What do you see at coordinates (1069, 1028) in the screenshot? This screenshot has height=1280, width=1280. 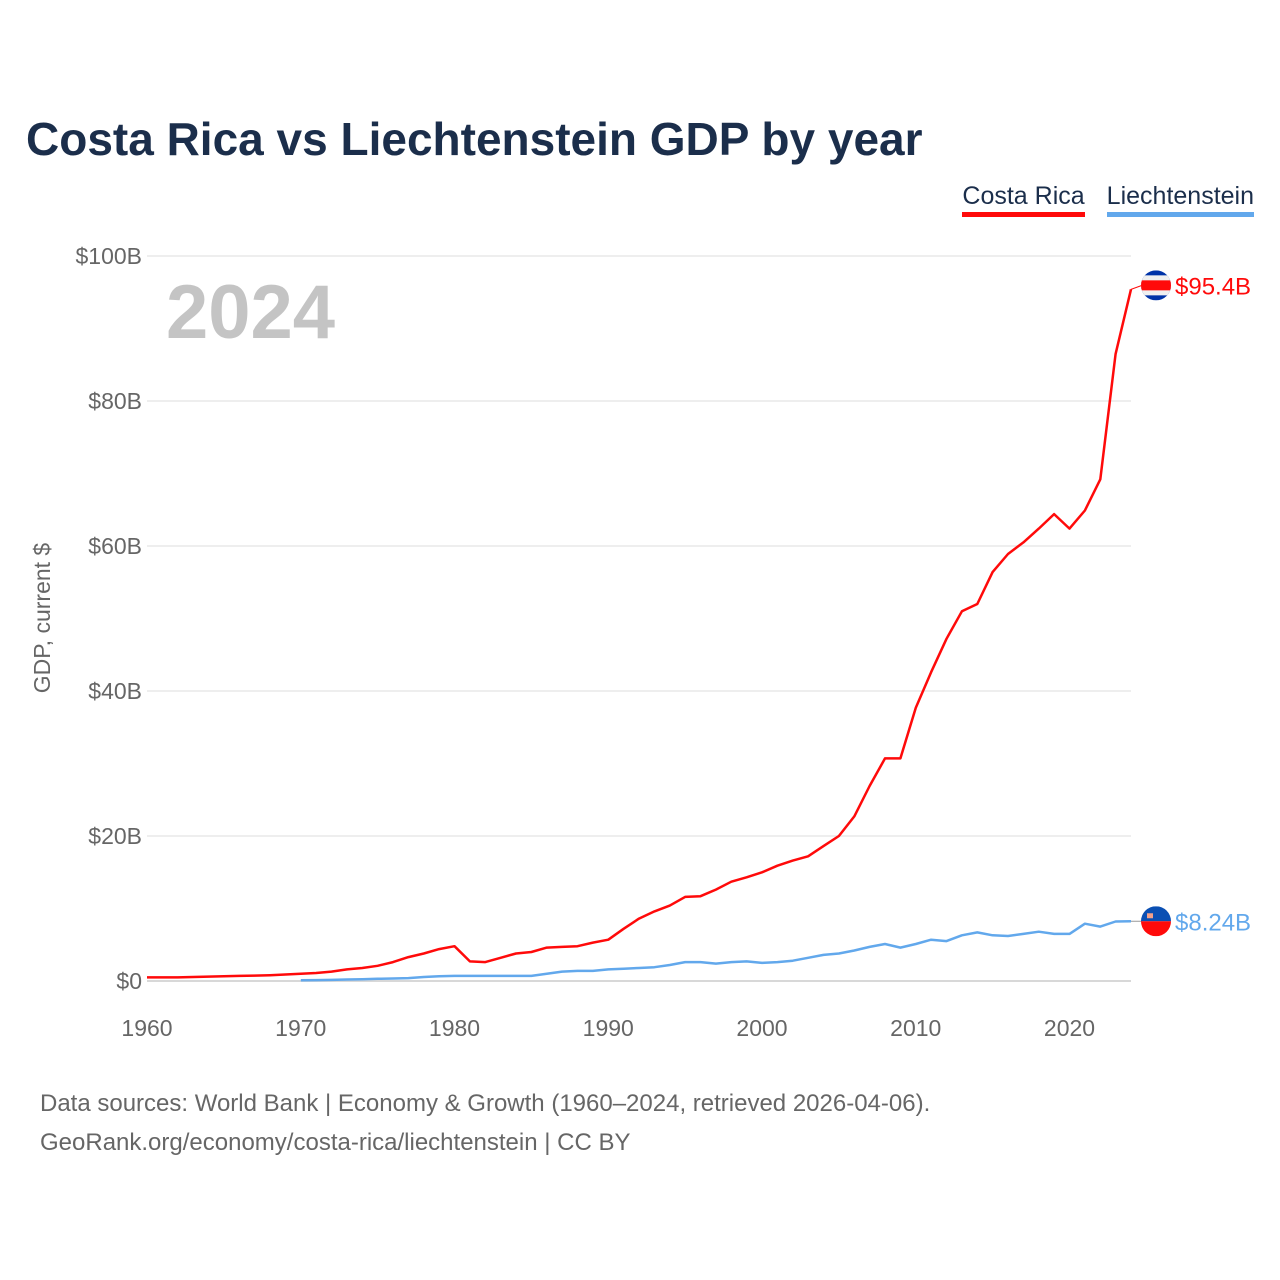 I see `x-tick-label: 2020` at bounding box center [1069, 1028].